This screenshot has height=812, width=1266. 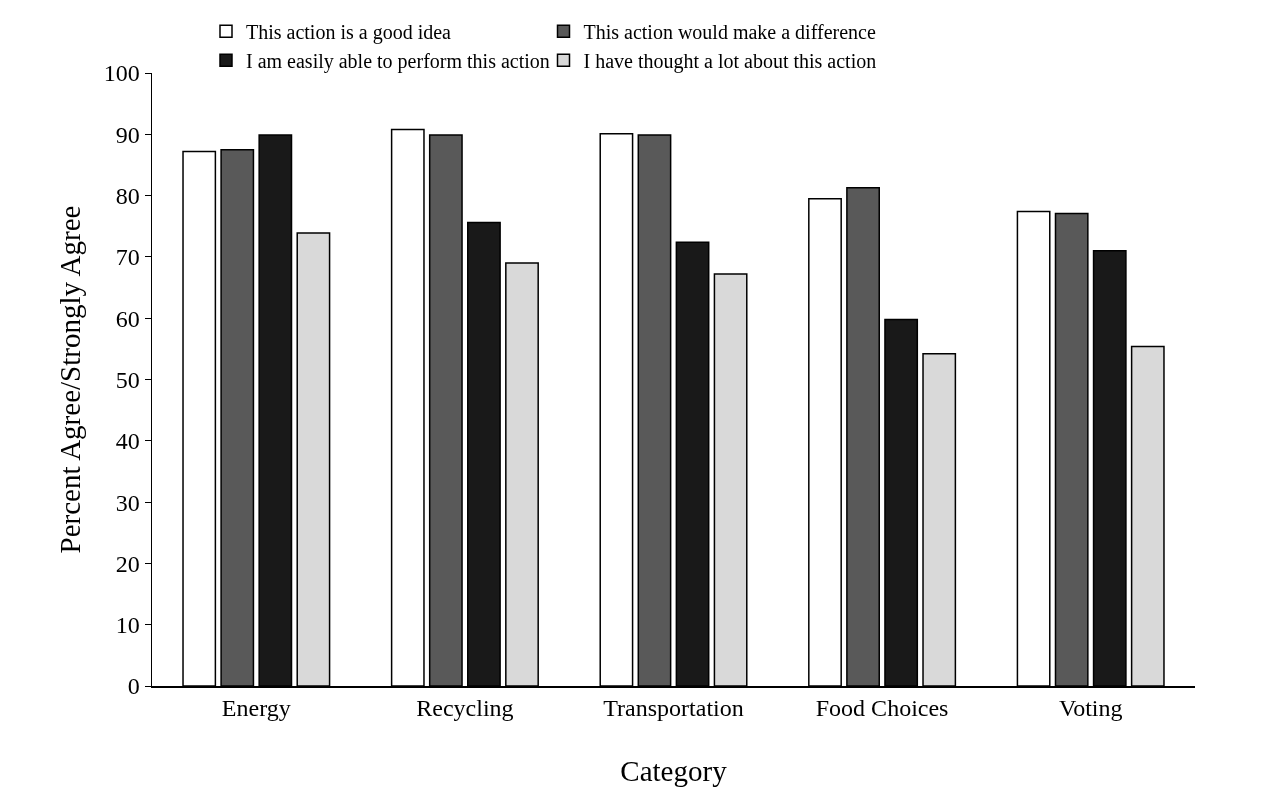 What do you see at coordinates (465, 708) in the screenshot?
I see `x-tick-label: Recycling` at bounding box center [465, 708].